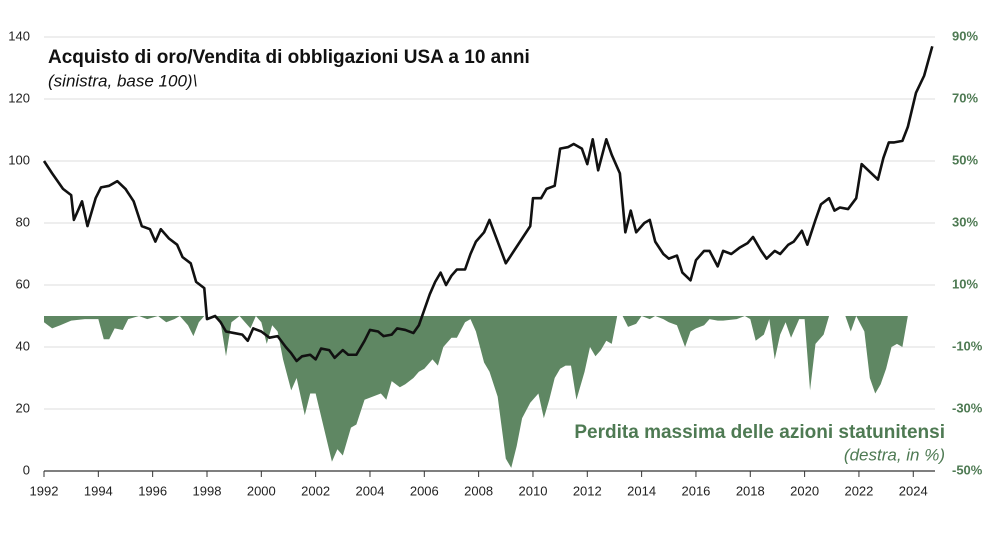 The height and width of the screenshot is (550, 997). I want to click on y-tick-label: 20, so click(23, 407).